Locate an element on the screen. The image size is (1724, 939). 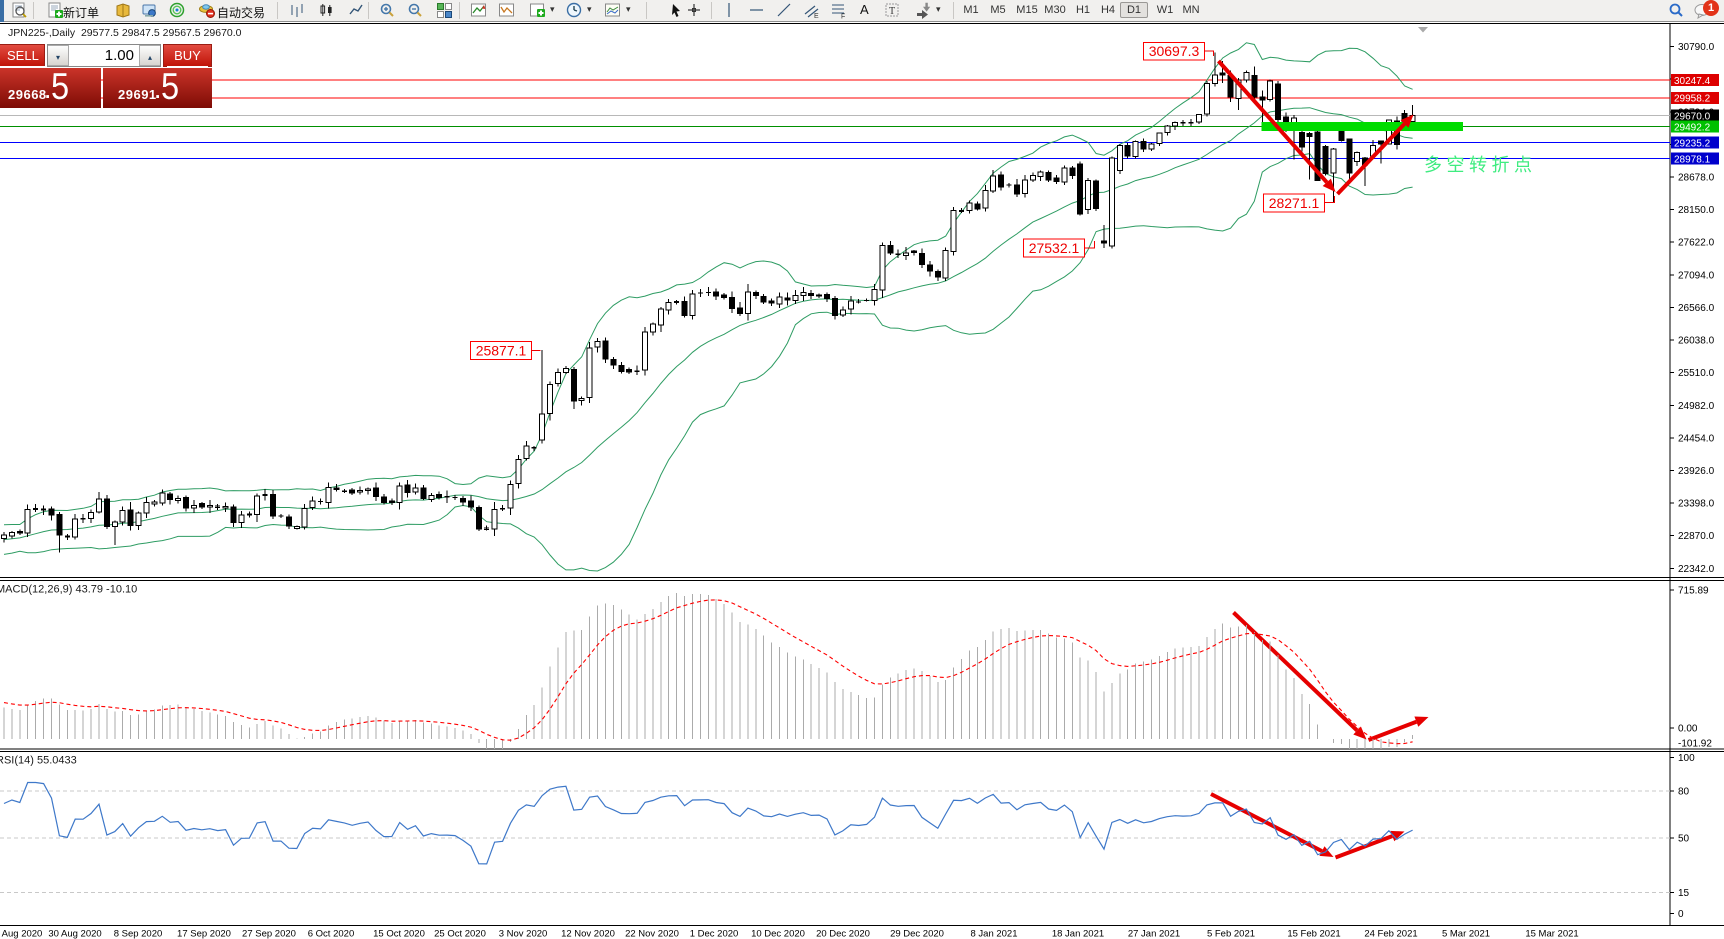
svg-text: 28678.0 is located at coordinates (1696, 178).